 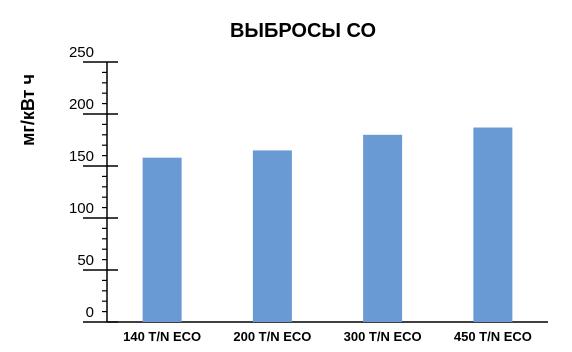 I want to click on x-tick-label: 140 T/N ECO, so click(x=162, y=336).